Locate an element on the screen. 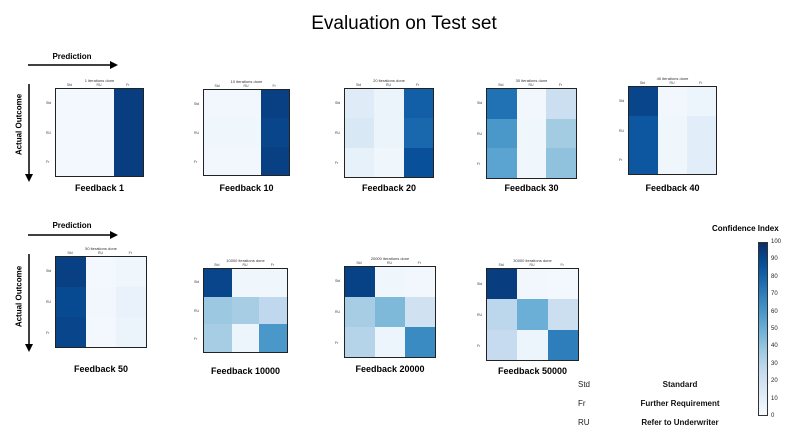 The height and width of the screenshot is (437, 808). legend-abbreviation: RU is located at coordinates (584, 422).